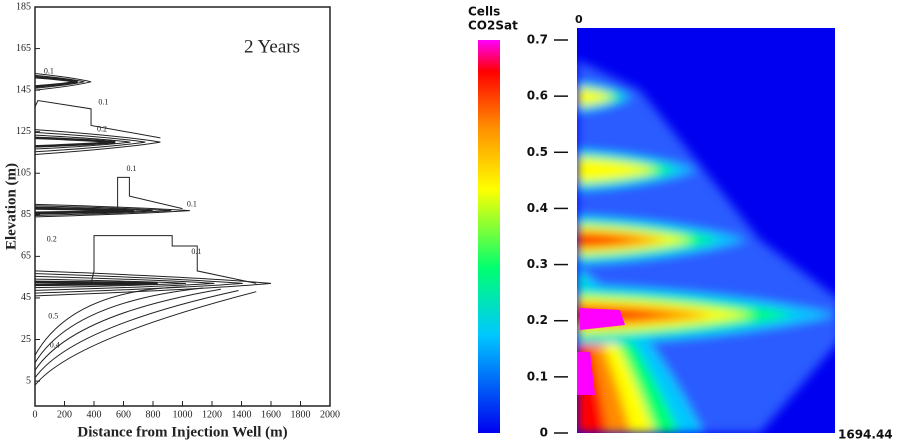 This screenshot has width=920, height=441. I want to click on colorbar-title: CO2Sat, so click(493, 26).